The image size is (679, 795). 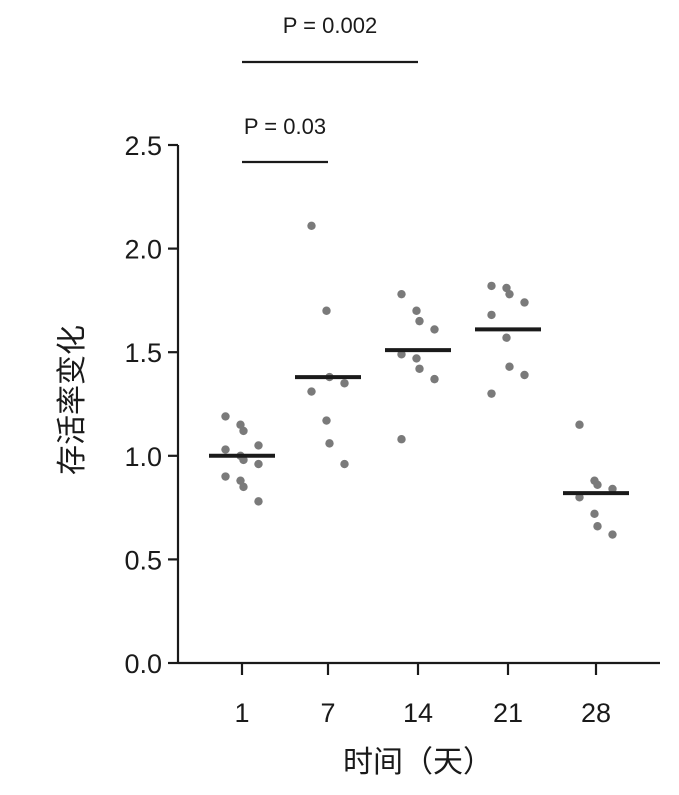 What do you see at coordinates (285, 126) in the screenshot?
I see `significance-label: P = 0.03` at bounding box center [285, 126].